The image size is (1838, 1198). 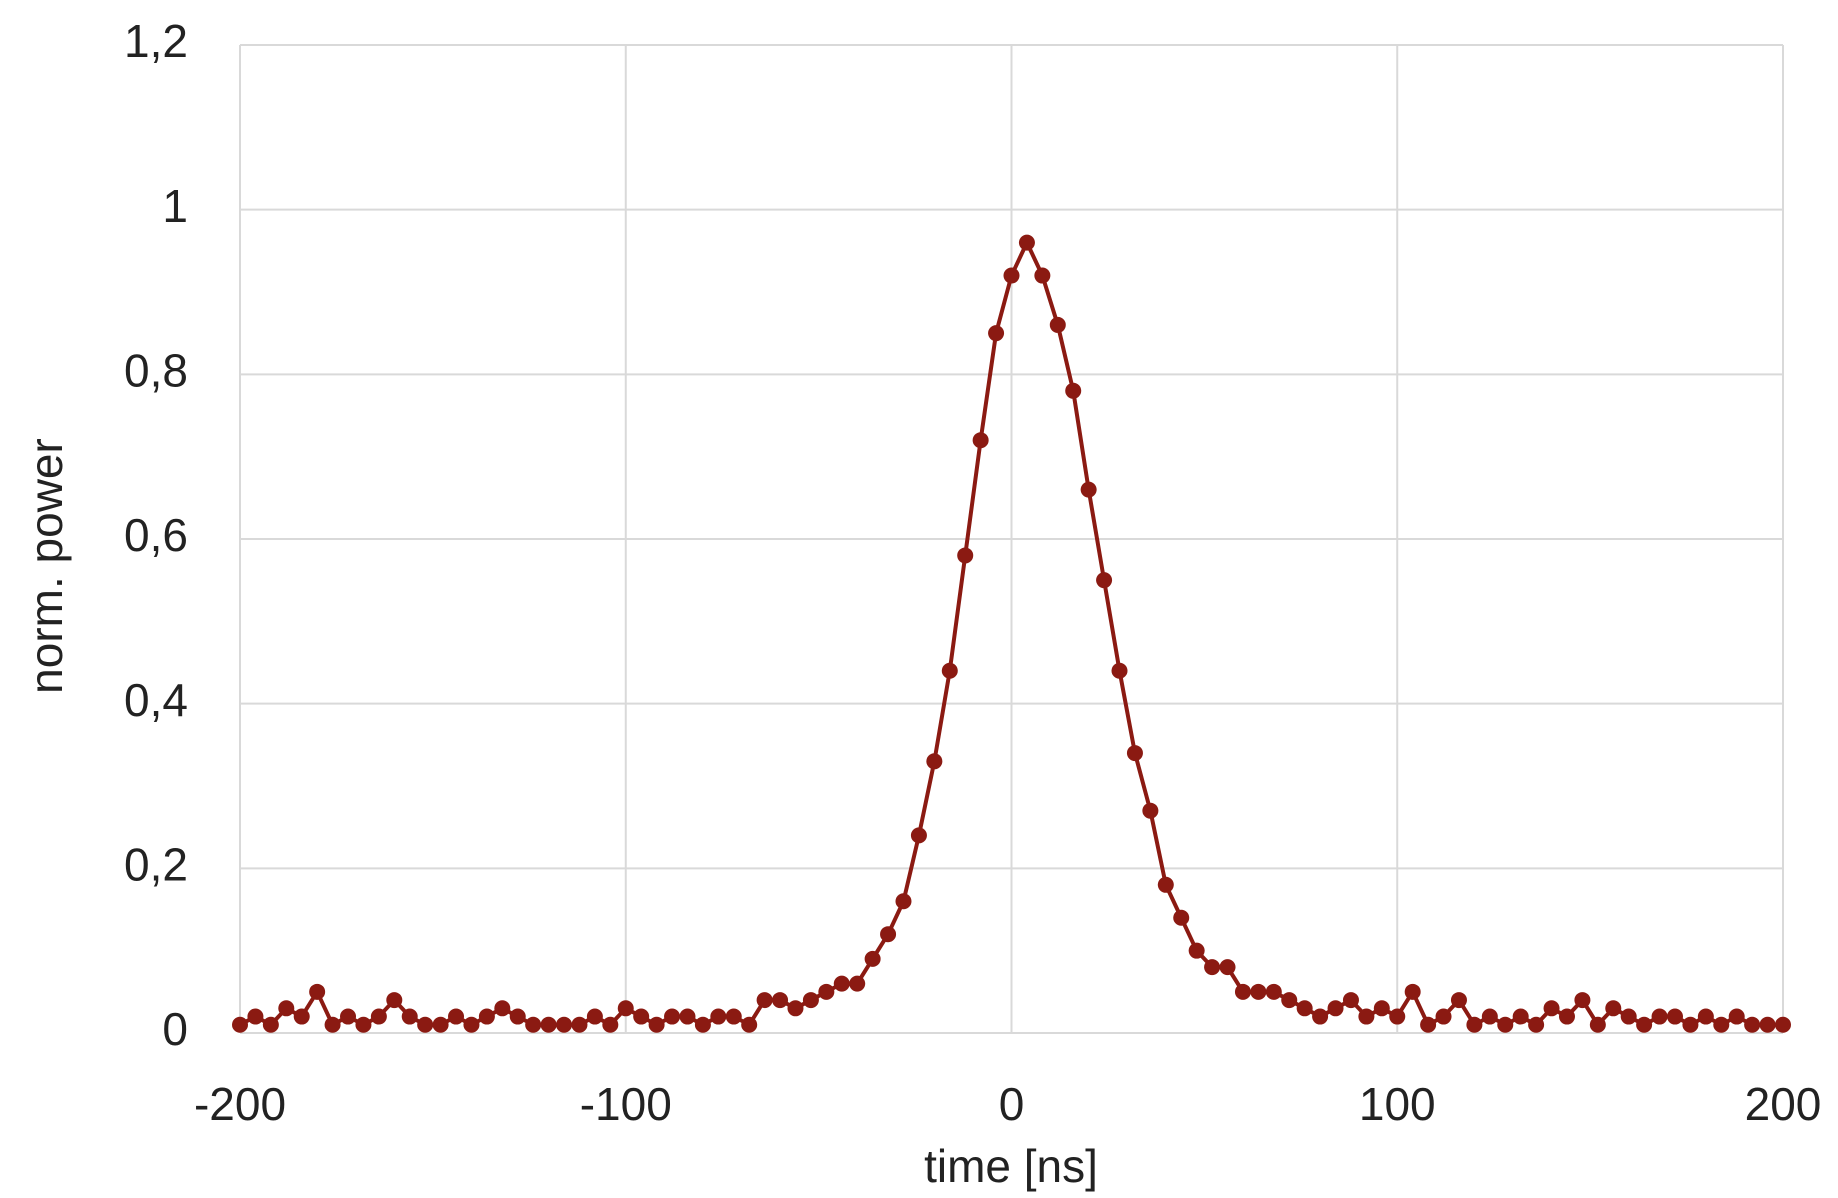 What do you see at coordinates (46, 566) in the screenshot?
I see `y-axis-label: norm. power` at bounding box center [46, 566].